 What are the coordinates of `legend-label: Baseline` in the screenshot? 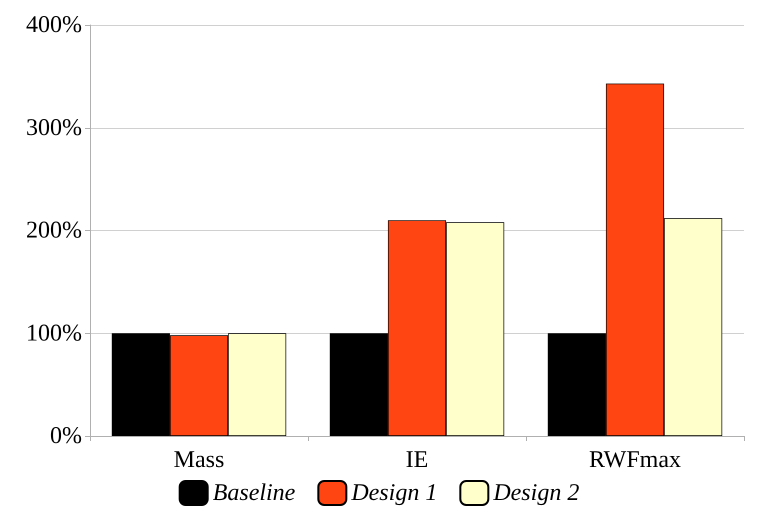 It's located at (254, 493).